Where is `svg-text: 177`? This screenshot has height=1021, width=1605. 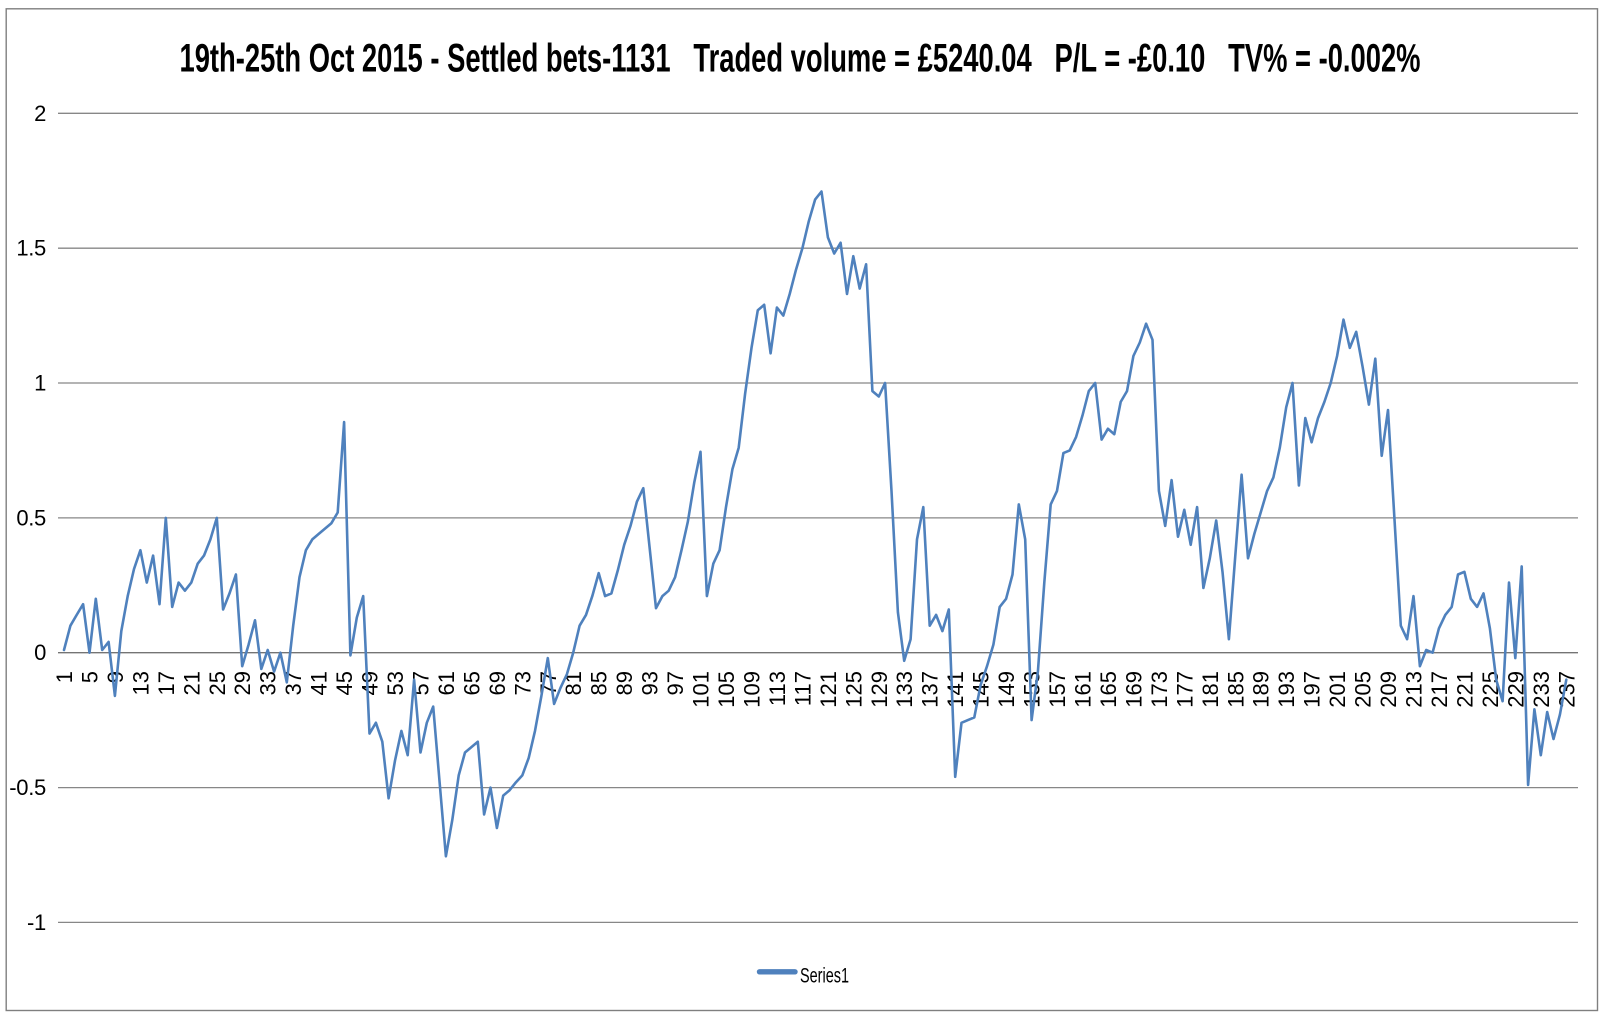
svg-text: 177 is located at coordinates (1184, 689).